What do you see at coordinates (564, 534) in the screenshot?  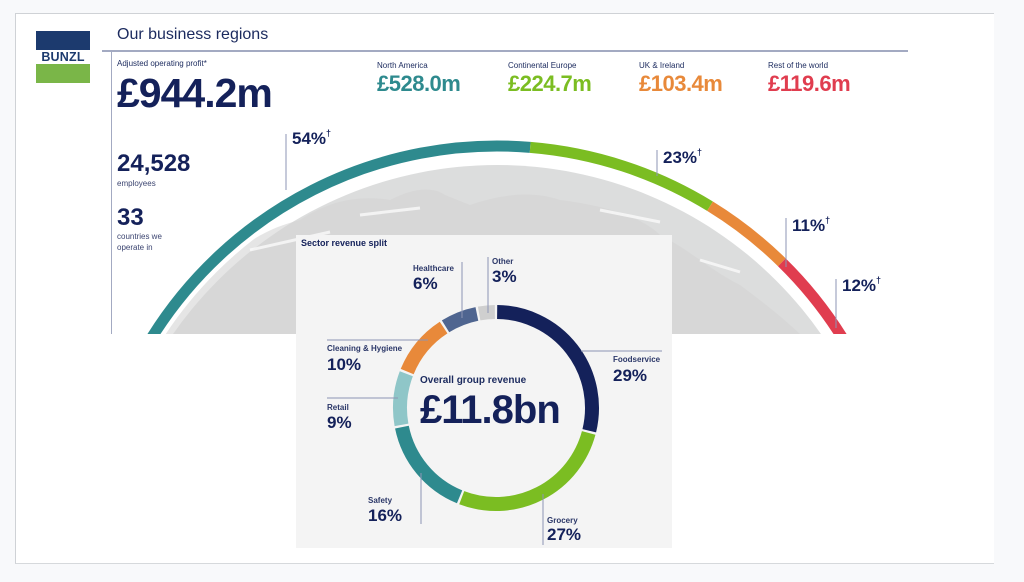 I see `sector-grocery-pct: 27%` at bounding box center [564, 534].